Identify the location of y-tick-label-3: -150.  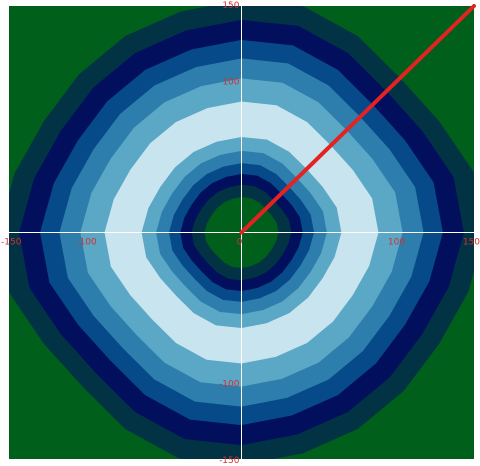
(229, 461).